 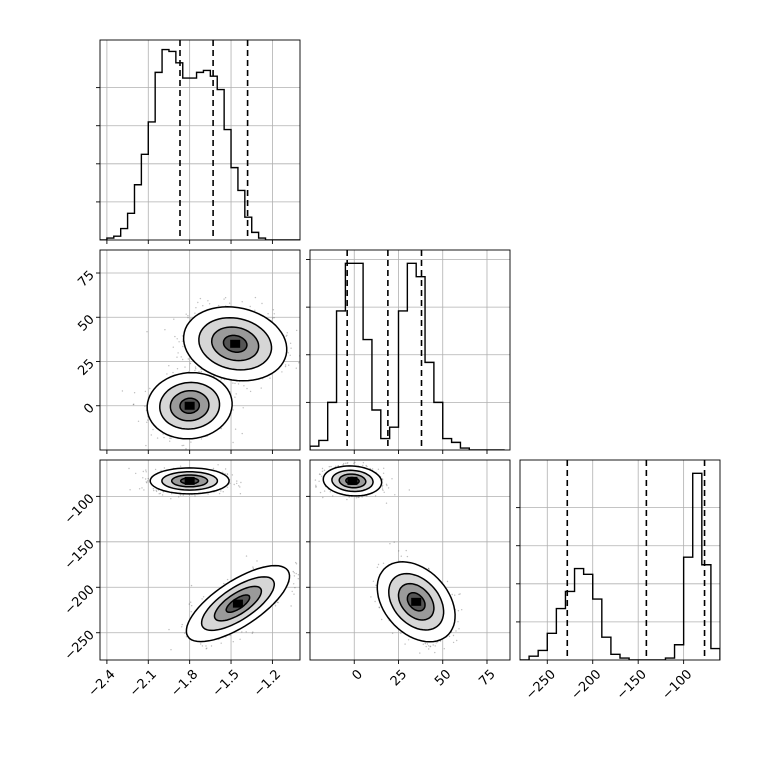 What do you see at coordinates (80, 555) in the screenshot?
I see `y-tick-label: −150` at bounding box center [80, 555].